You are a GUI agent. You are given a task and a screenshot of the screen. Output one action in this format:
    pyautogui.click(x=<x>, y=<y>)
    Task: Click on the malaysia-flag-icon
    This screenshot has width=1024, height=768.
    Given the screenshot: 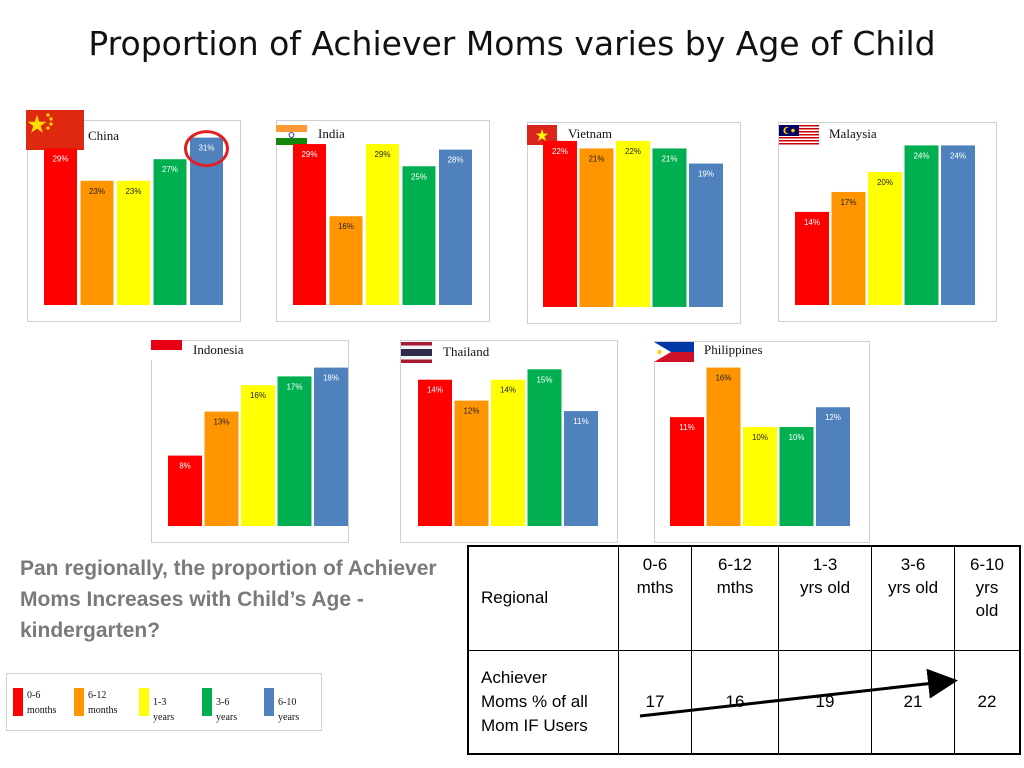 What is the action you would take?
    pyautogui.click(x=799, y=135)
    